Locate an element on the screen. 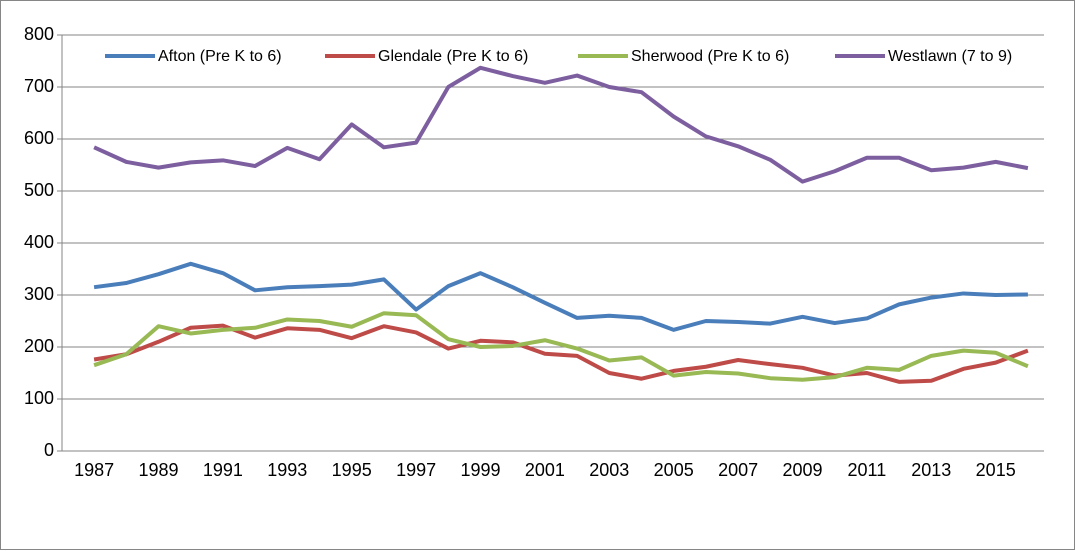 Image resolution: width=1076 pixels, height=551 pixels. y-tick-label: 0 is located at coordinates (49, 450).